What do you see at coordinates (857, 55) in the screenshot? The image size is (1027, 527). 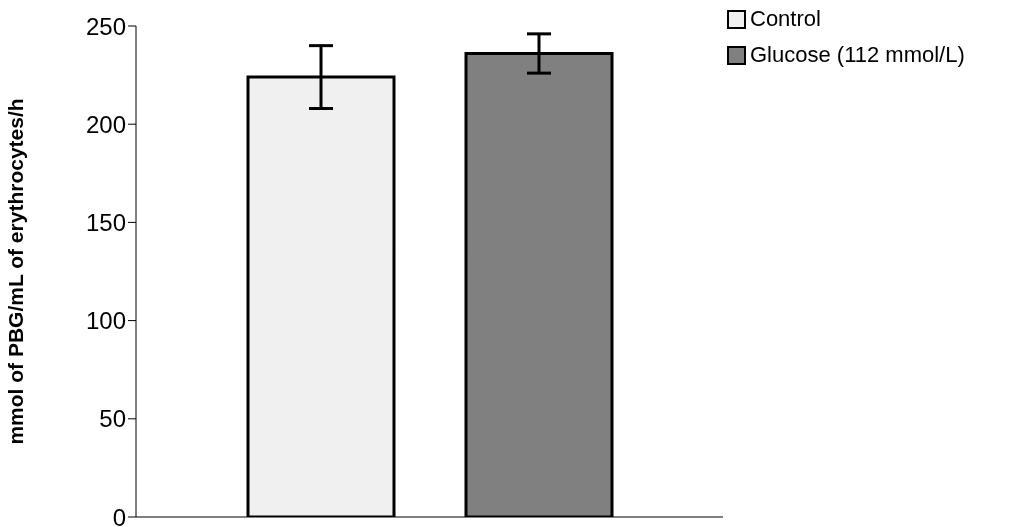 I see `legend-label: Glucose (112 mmol/L)` at bounding box center [857, 55].